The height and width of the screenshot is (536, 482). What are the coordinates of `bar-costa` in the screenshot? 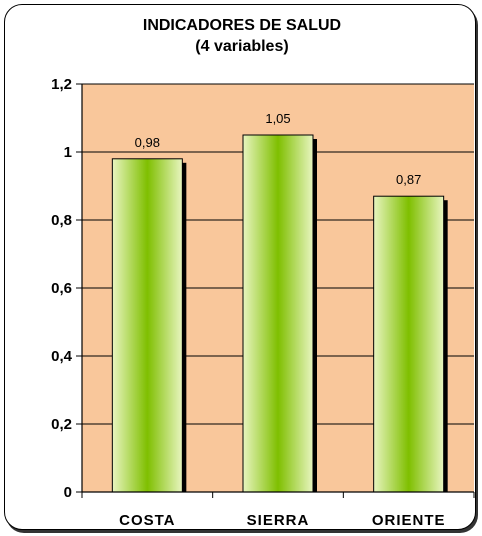 It's located at (147, 325).